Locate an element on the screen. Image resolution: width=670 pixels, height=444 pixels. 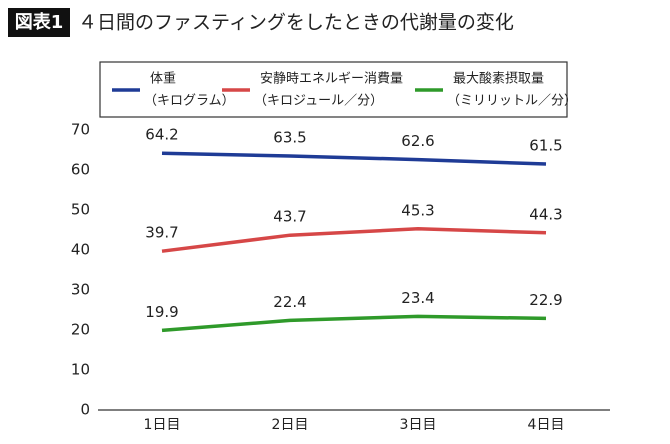
data-label: 45.3 is located at coordinates (417, 210).